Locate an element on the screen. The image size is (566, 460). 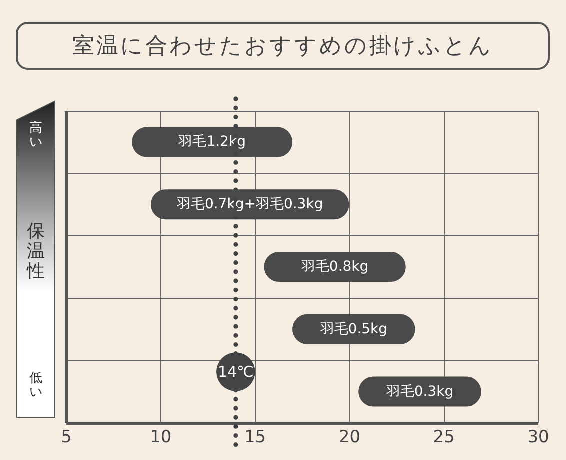
y-axis-title: 保温性 is located at coordinates (36, 251).